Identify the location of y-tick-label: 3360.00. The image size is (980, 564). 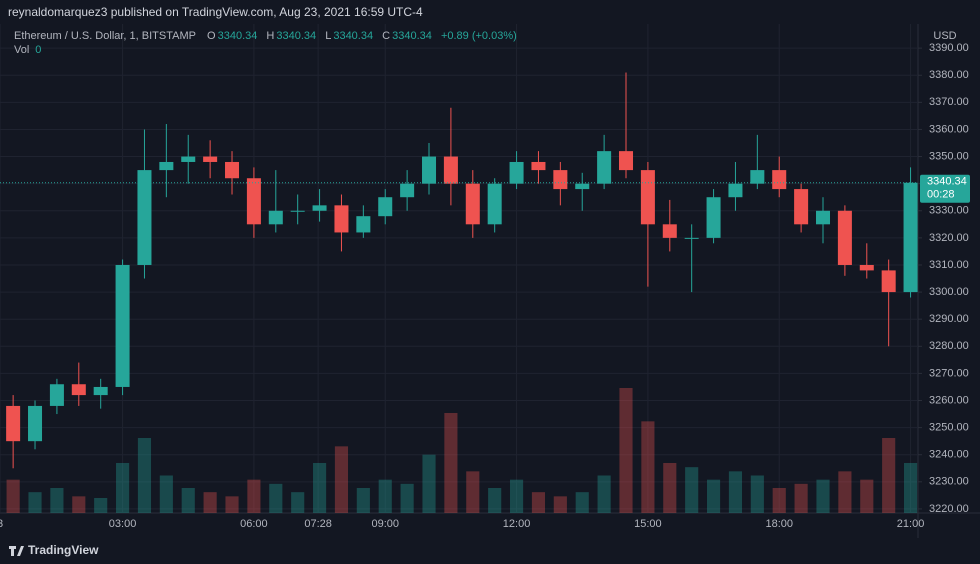
(949, 129).